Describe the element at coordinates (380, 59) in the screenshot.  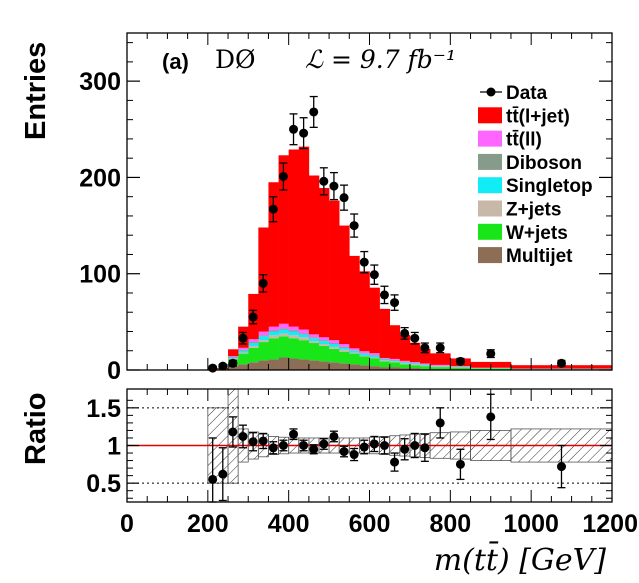
I see `luminosity-label: ℒ = 9.7 fb⁻¹` at that location.